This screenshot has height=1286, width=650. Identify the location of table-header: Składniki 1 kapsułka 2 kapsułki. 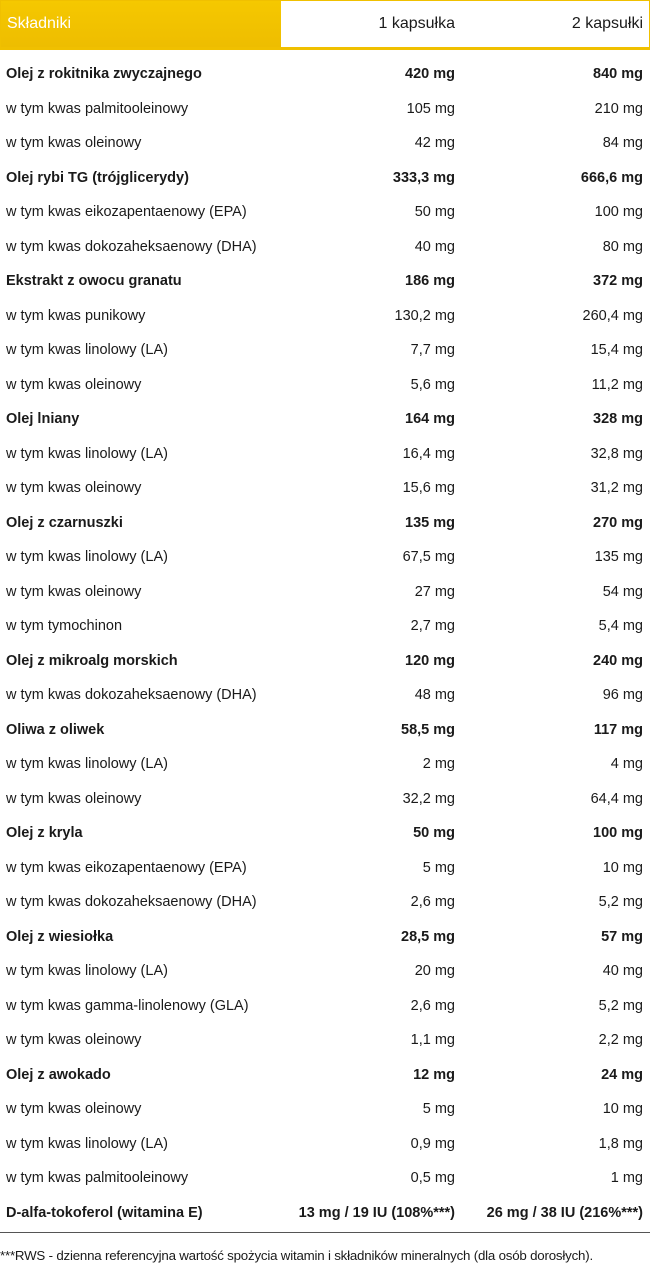
(325, 25).